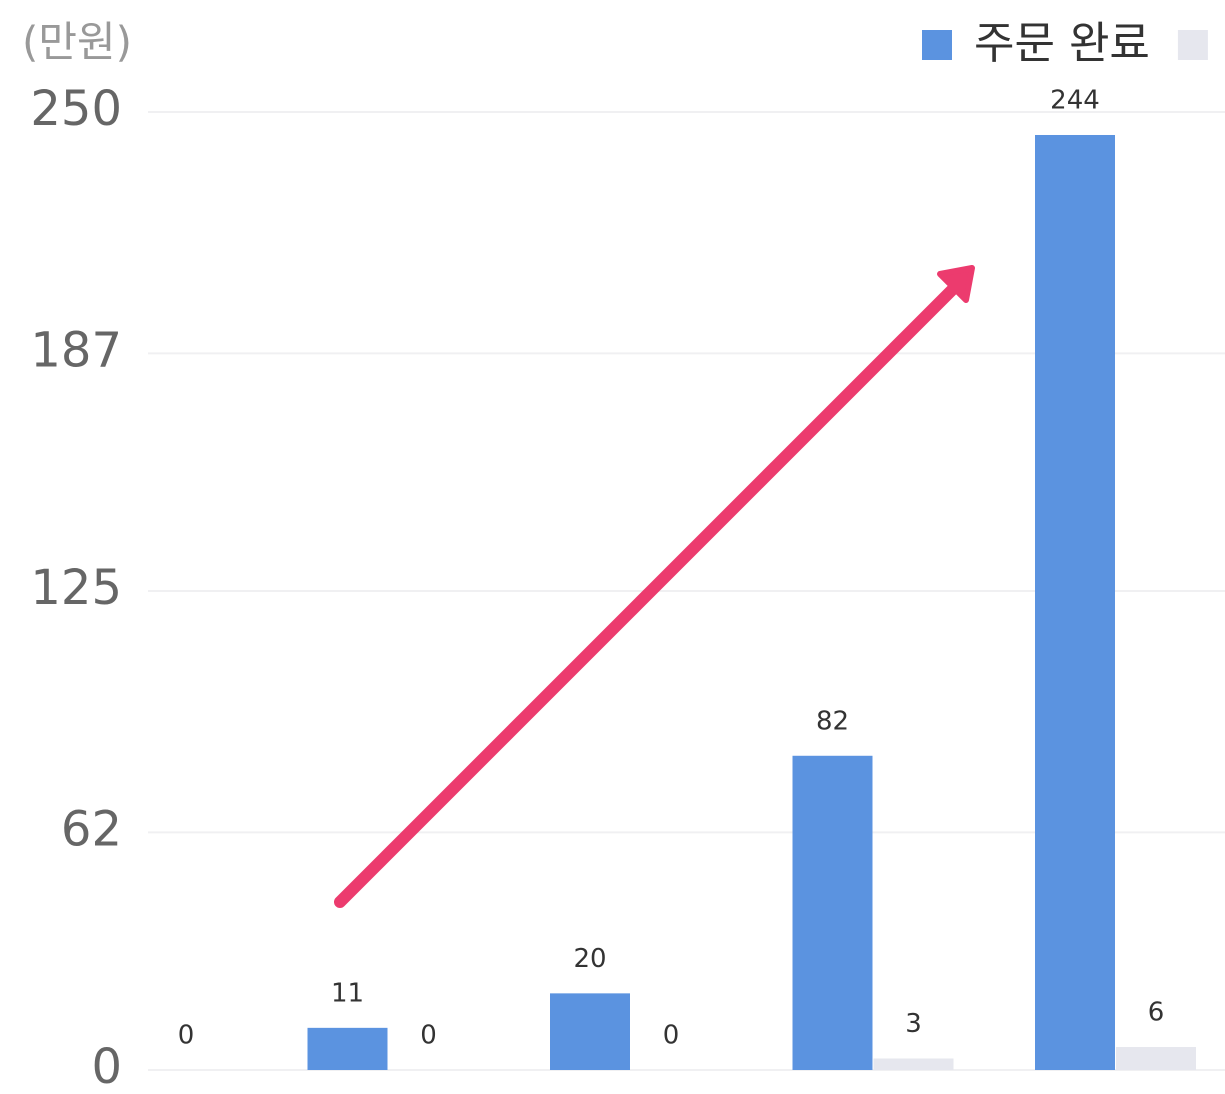  Describe the element at coordinates (589, 959) in the screenshot. I see `value-label: 20` at that location.